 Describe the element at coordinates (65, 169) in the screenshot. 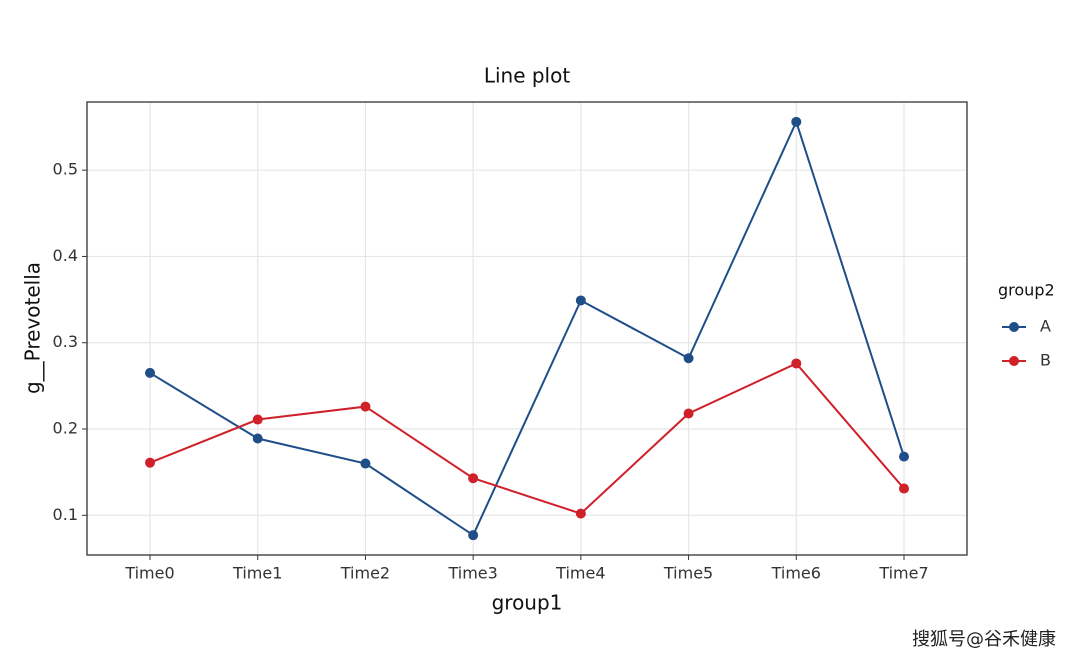

I see `y-tick-label: 0.5` at that location.